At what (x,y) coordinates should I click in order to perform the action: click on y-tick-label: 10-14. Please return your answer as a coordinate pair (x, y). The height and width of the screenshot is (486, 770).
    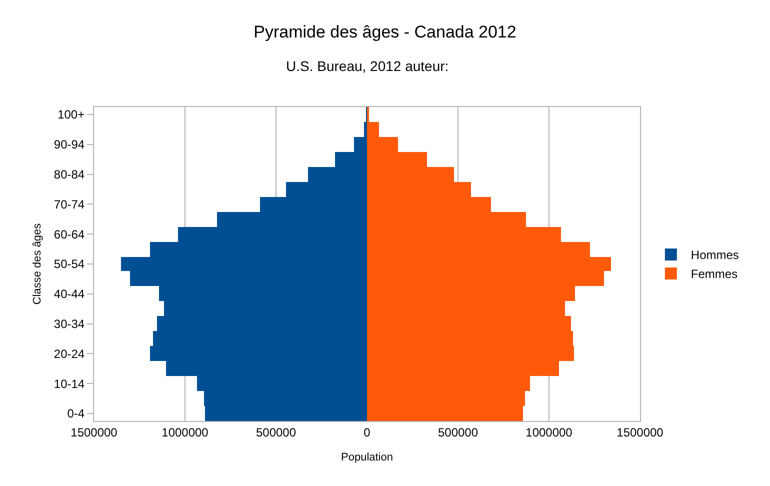
    Looking at the image, I should click on (69, 383).